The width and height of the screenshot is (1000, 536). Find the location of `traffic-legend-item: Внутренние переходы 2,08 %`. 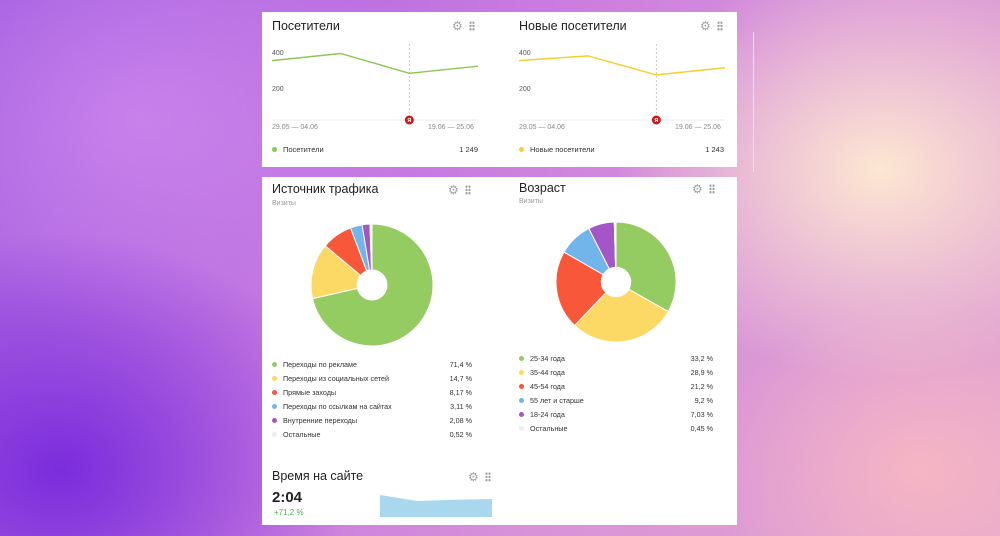

traffic-legend-item: Внутренние переходы 2,08 % is located at coordinates (372, 420).